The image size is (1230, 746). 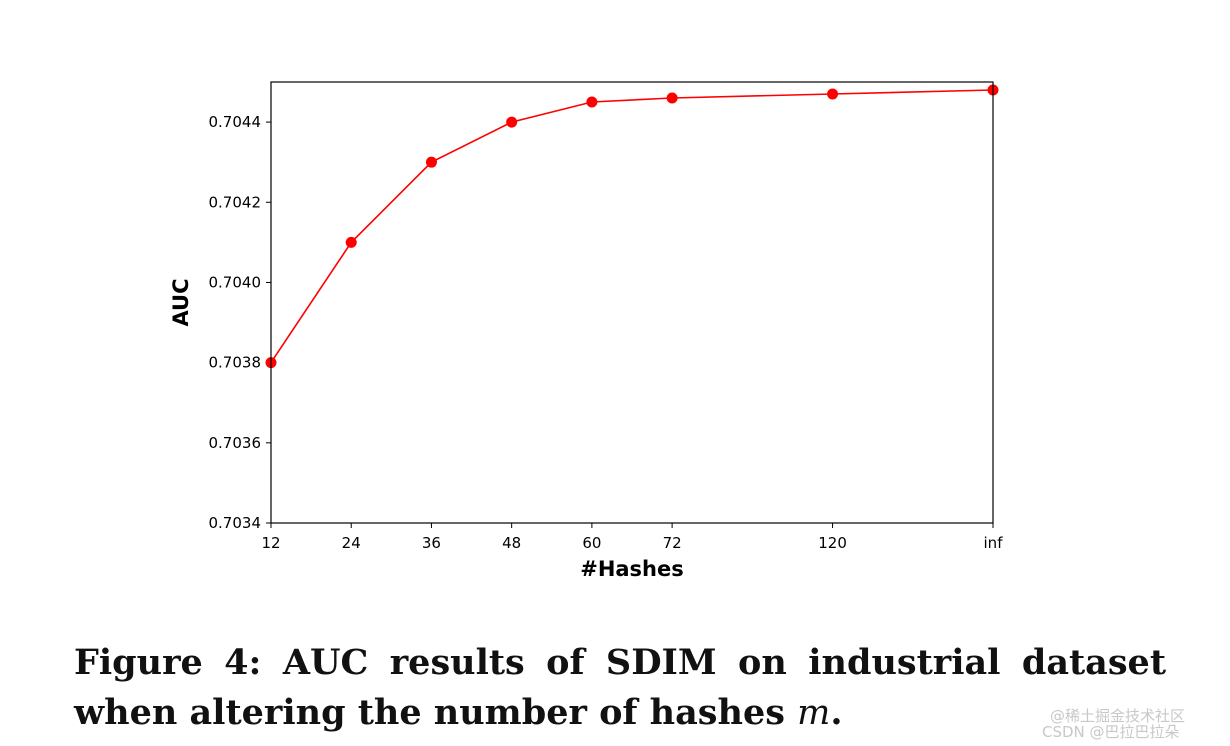 What do you see at coordinates (240, 322) in the screenshot?
I see `y-axis-ticks: 0.7034 0.7036 0.7038 0.7040 0.7042 0.7044` at bounding box center [240, 322].